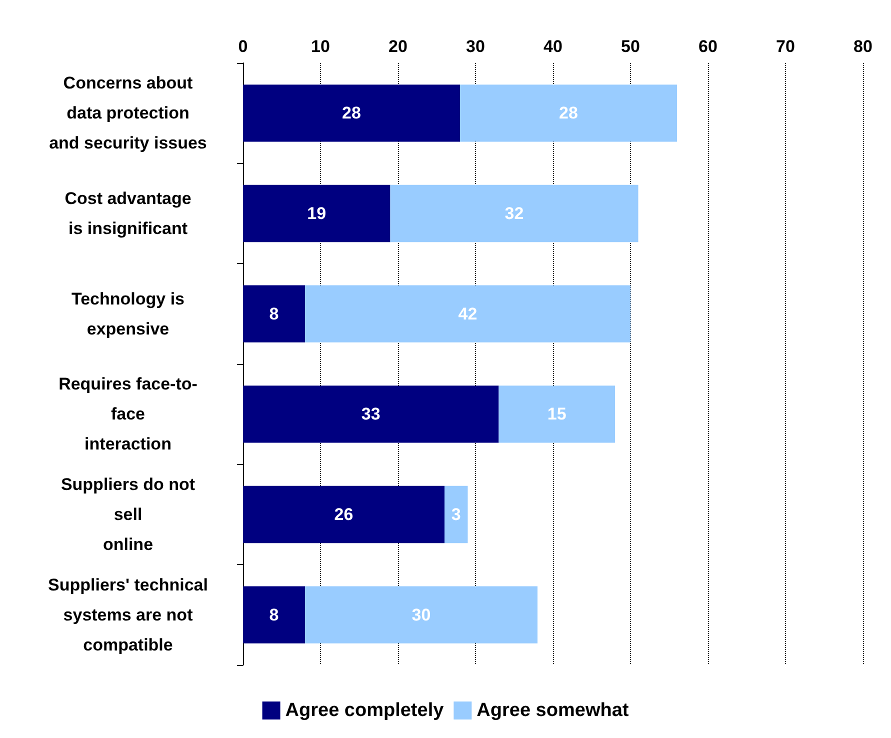 The image size is (891, 738). I want to click on data-label: 26, so click(344, 514).